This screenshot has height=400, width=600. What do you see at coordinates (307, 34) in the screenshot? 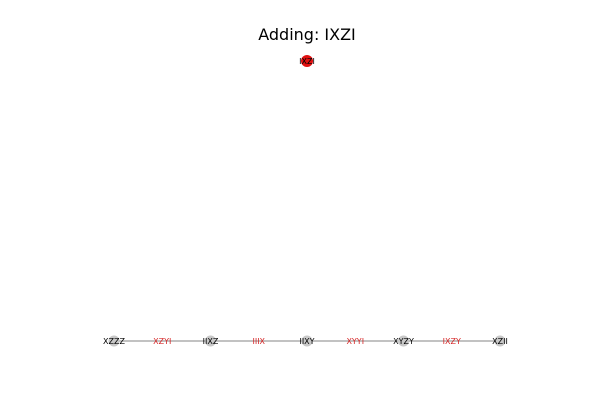
I see `figure-title: Adding: IXZI` at bounding box center [307, 34].